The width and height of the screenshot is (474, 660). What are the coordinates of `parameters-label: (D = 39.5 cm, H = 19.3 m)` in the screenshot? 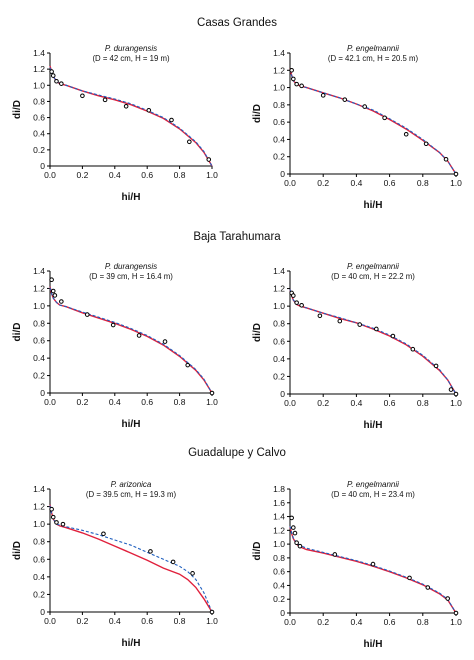 It's located at (131, 494).